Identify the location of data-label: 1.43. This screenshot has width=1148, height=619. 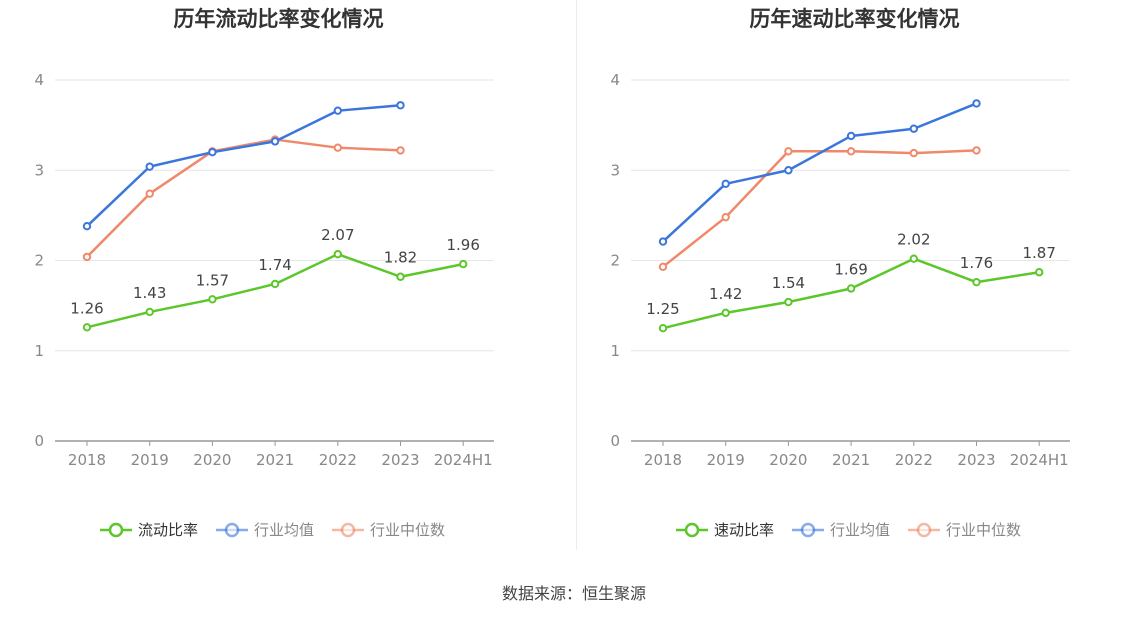
(149, 293).